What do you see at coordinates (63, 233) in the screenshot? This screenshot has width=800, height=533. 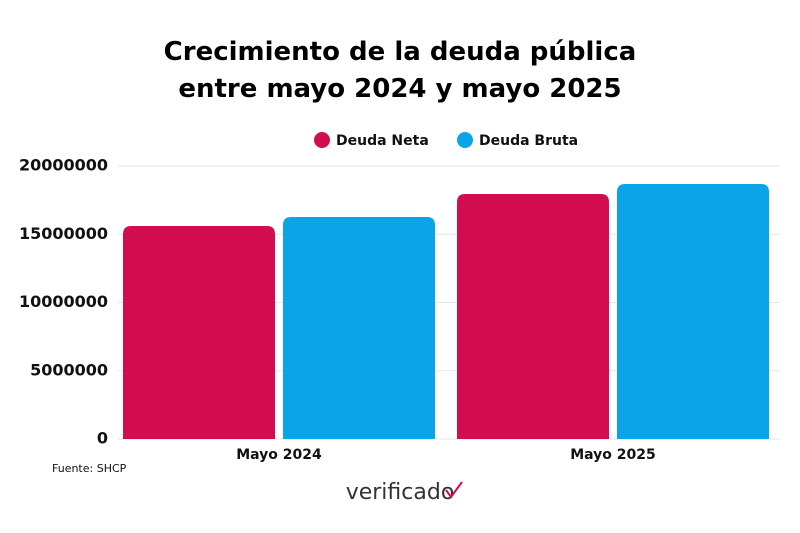 I see `y-tick-label: 15000000` at bounding box center [63, 233].